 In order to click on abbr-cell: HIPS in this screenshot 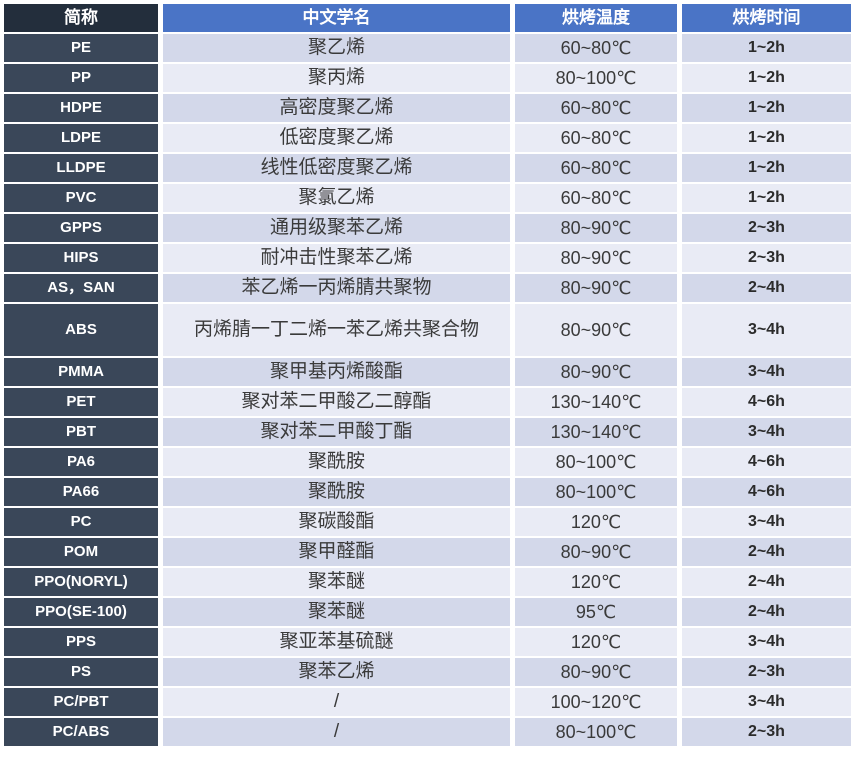, I will do `click(81, 258)`.